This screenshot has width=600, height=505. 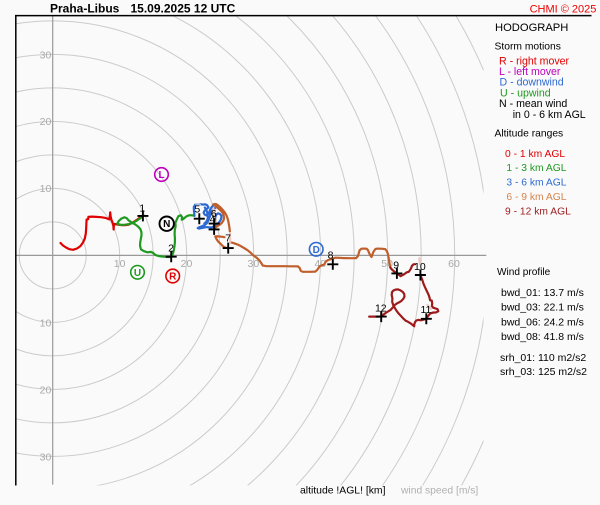 I want to click on svg-text: 9, so click(x=396, y=265).